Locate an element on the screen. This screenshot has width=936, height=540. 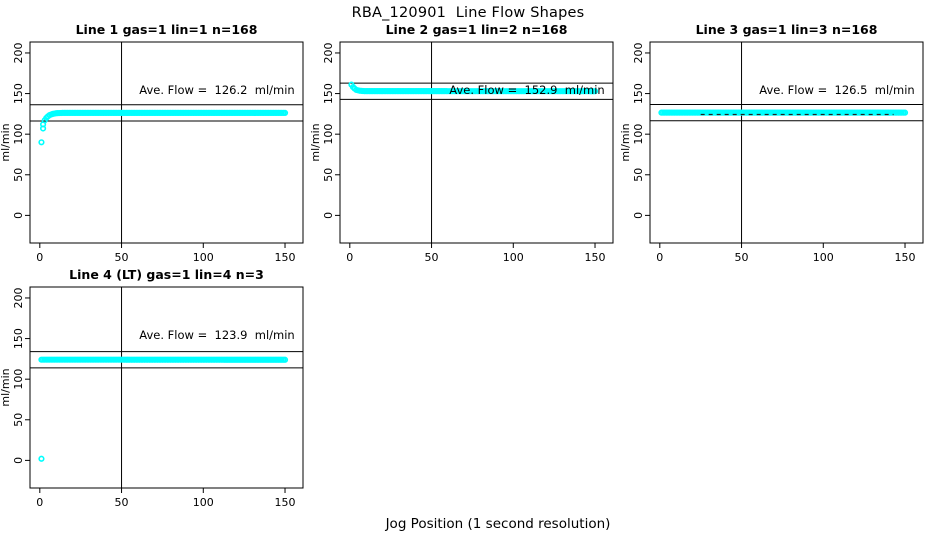
panel-title: Line 1 gas=1 lin=1 n=168 is located at coordinates (167, 29).